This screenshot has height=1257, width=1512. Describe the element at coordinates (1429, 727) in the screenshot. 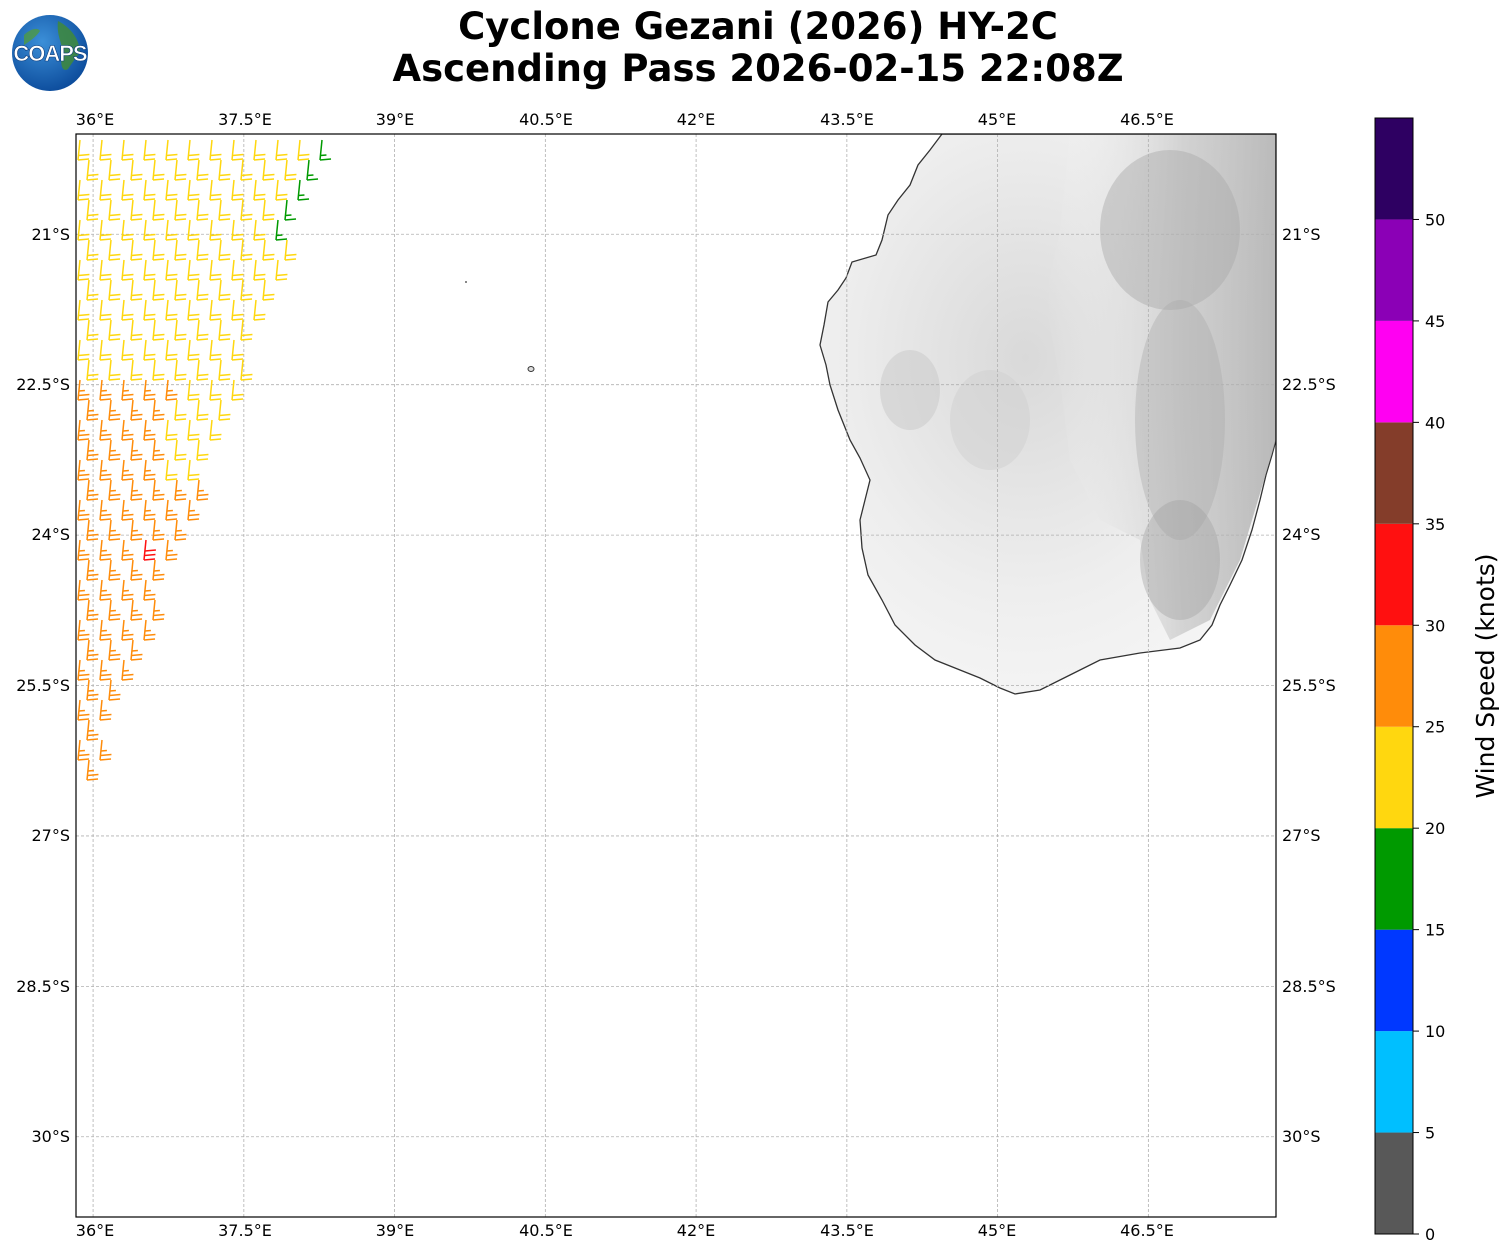

I see `colorbar-ticks: 0 5 10 15 20 25 30 35 40 45 50` at that location.